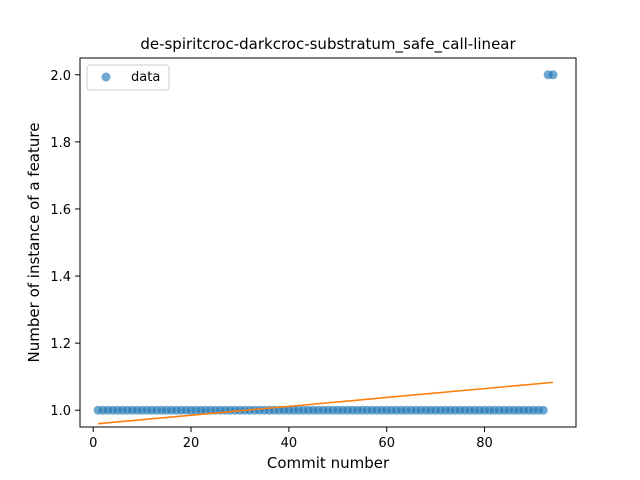 This screenshot has width=640, height=480. I want to click on y-tick-label: 1.0, so click(60, 411).